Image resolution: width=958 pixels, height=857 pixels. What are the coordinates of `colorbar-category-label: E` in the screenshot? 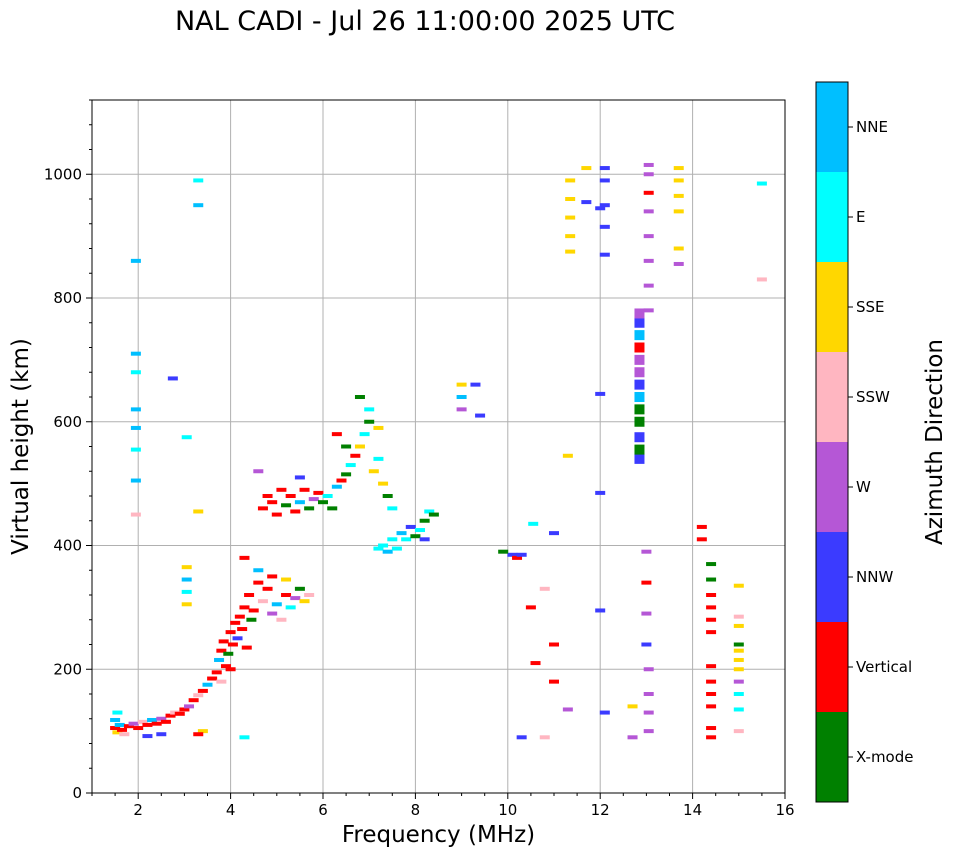 It's located at (860, 217).